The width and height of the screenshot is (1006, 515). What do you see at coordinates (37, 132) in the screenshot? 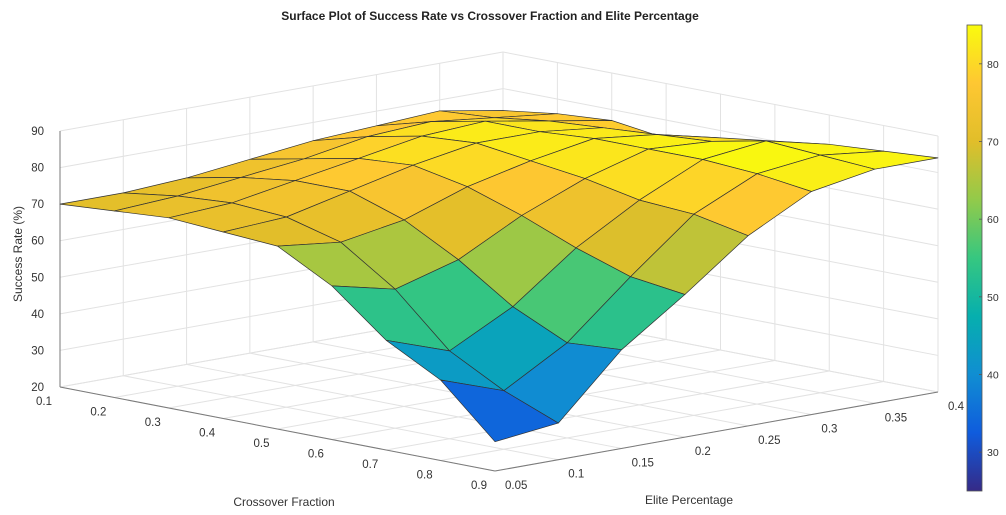
I see `z-tick-label: 90` at bounding box center [37, 132].